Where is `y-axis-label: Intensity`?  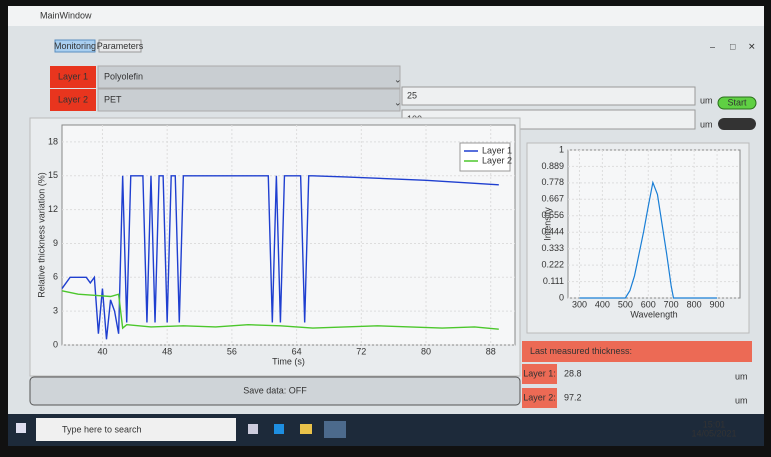 y-axis-label: Intensity is located at coordinates (547, 224).